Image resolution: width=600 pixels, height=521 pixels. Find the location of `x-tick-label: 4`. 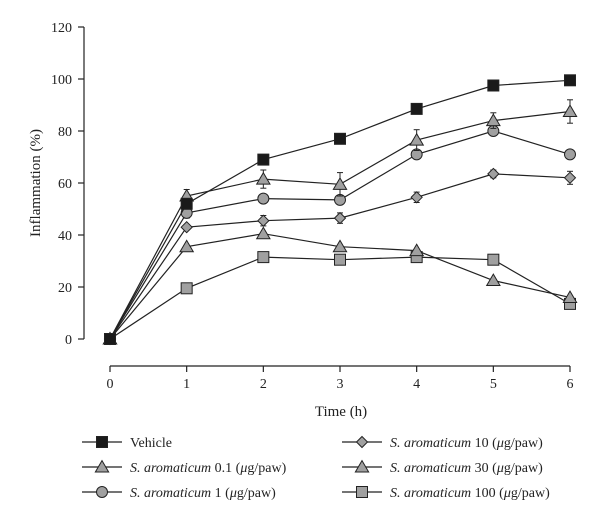

x-tick-label: 4 is located at coordinates (416, 384).